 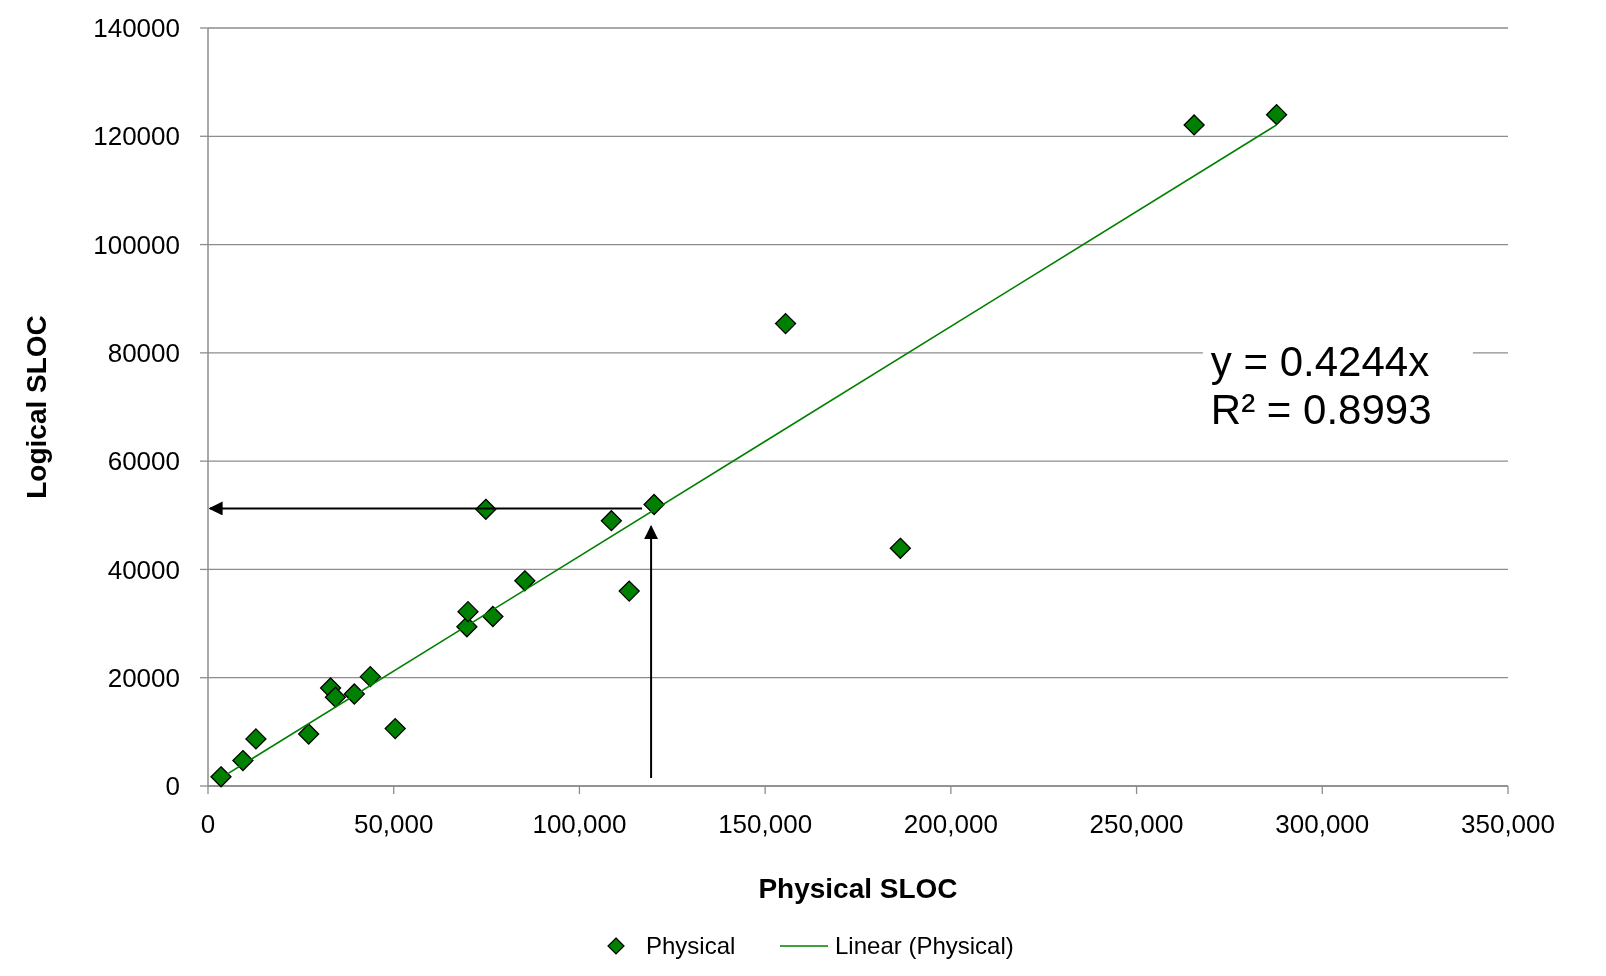 I want to click on annotation: y = 0.4244x R² = 0.8993, so click(x=1321, y=386).